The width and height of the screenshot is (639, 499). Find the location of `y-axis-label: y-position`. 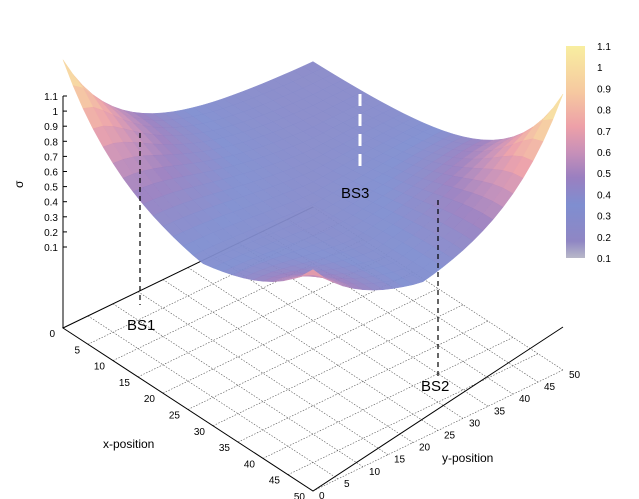

y-axis-label: y-position is located at coordinates (467, 458).